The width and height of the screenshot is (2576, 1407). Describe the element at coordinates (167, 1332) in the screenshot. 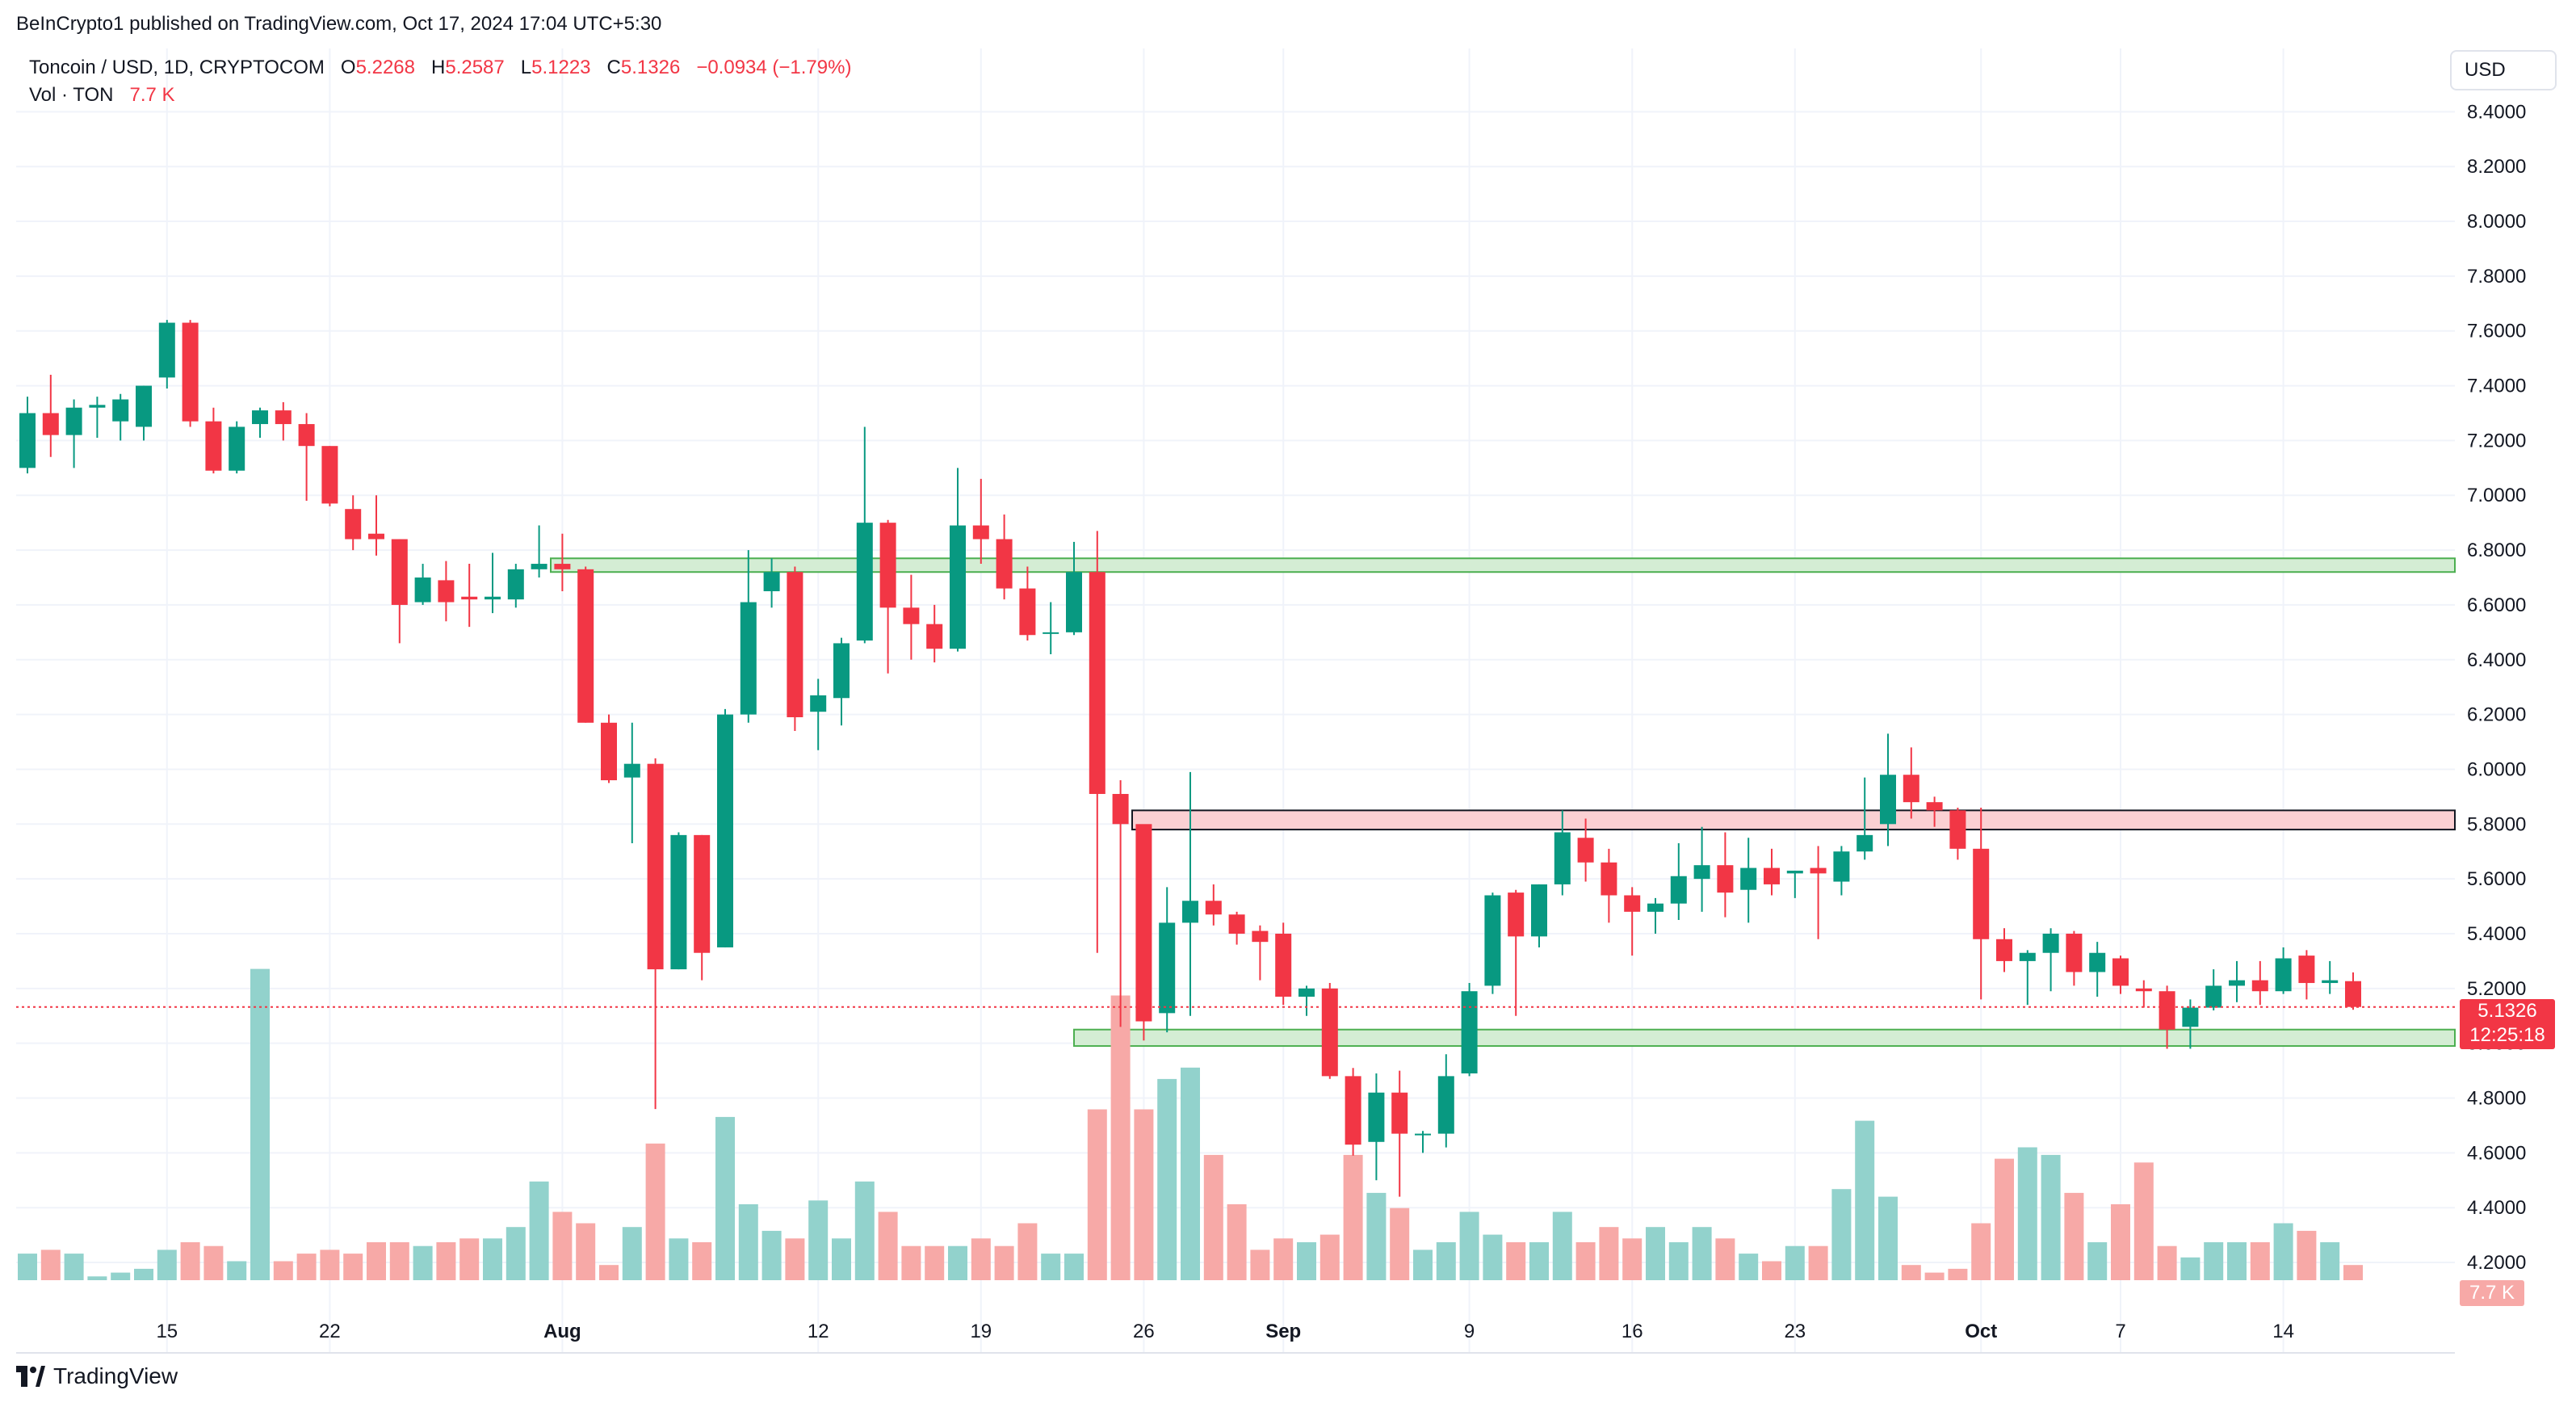

I see `date-tick-label: 15` at that location.